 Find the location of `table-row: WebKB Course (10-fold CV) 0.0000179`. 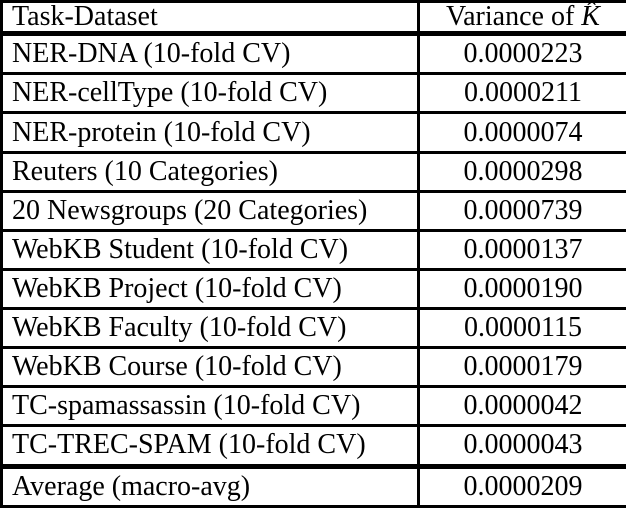

table-row: WebKB Course (10-fold CV) 0.0000179 is located at coordinates (313, 367).